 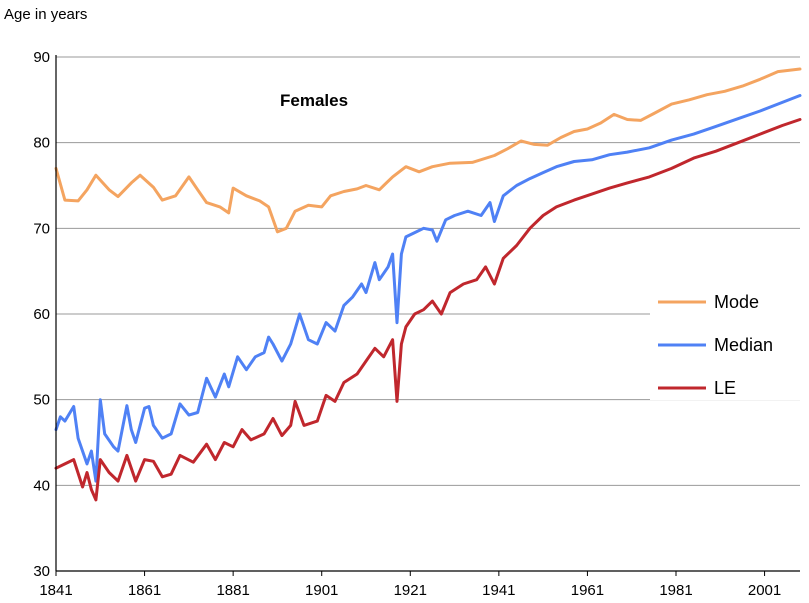 I want to click on y-tick-label: 80, so click(x=41, y=143).